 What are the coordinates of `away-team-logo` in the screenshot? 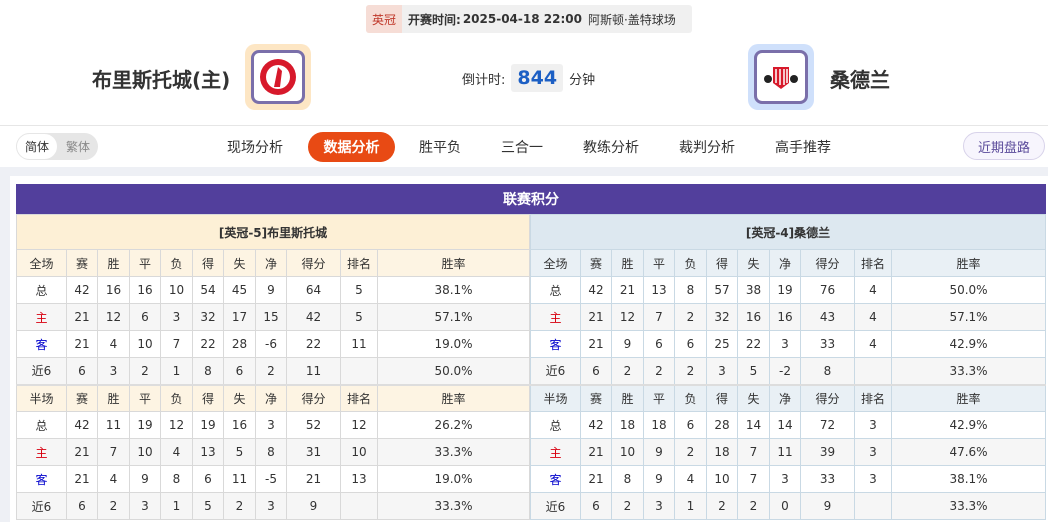 It's located at (781, 77).